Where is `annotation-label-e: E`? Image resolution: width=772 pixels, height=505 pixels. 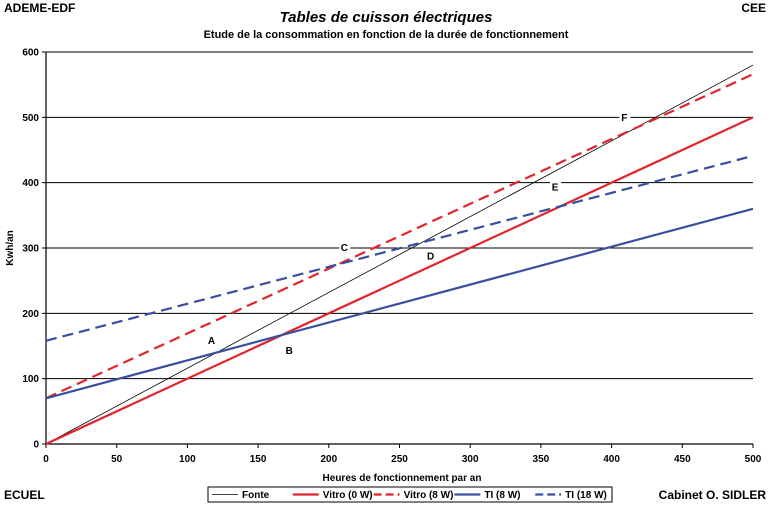
annotation-label-e: E is located at coordinates (555, 188).